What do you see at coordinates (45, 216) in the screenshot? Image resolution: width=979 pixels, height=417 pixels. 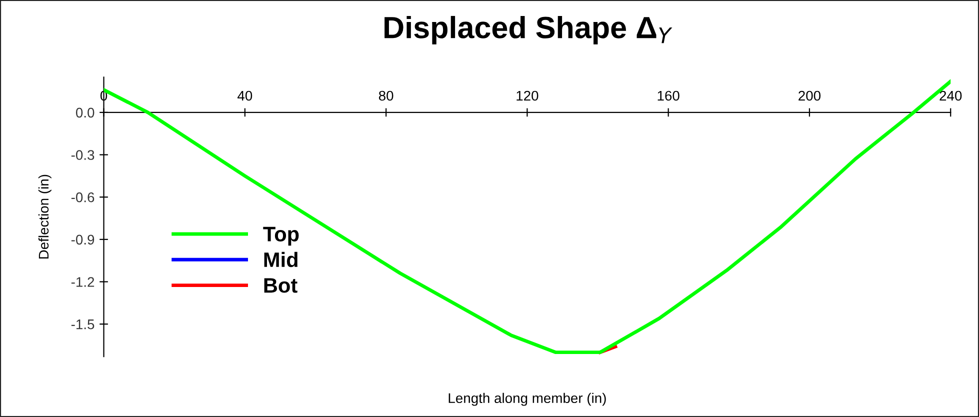 I see `y-axis-title: Deflection (in)` at bounding box center [45, 216].